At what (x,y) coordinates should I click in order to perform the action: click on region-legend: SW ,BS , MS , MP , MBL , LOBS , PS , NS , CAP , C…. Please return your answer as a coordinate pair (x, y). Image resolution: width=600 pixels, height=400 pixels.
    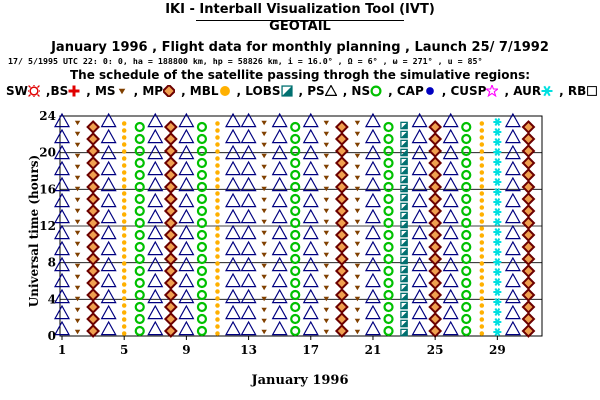
    Looking at the image, I should click on (303, 91).